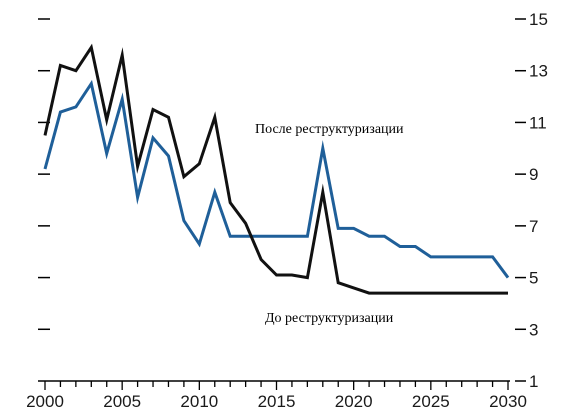 Image resolution: width=569 pixels, height=418 pixels. Describe the element at coordinates (199, 401) in the screenshot. I see `x-tick-label: 2010` at that location.